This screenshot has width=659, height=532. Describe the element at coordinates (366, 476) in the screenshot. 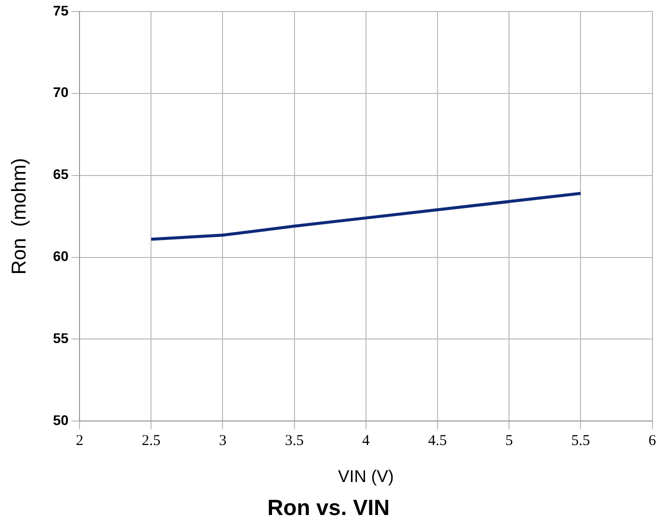

I see `x-axis-title: VIN (V)` at that location.